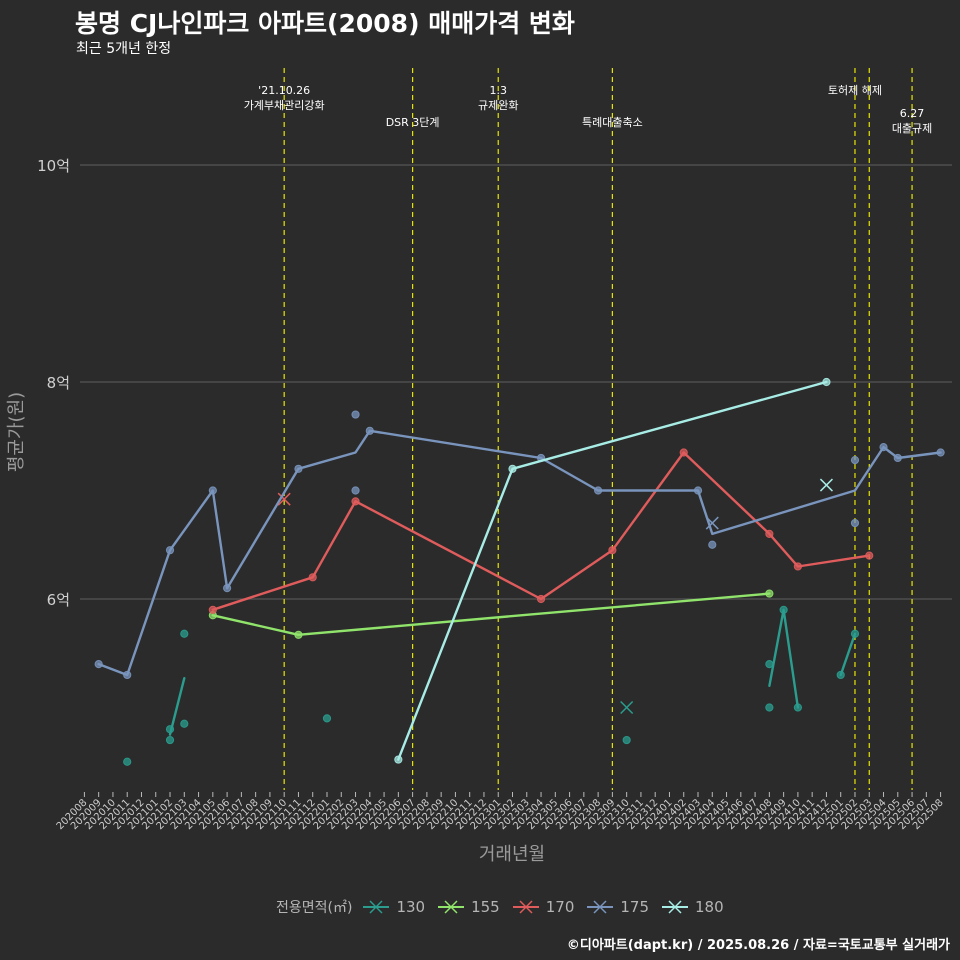 The width and height of the screenshot is (960, 960). What do you see at coordinates (855, 90) in the screenshot?
I see `event-label: 토허제 해제` at bounding box center [855, 90].